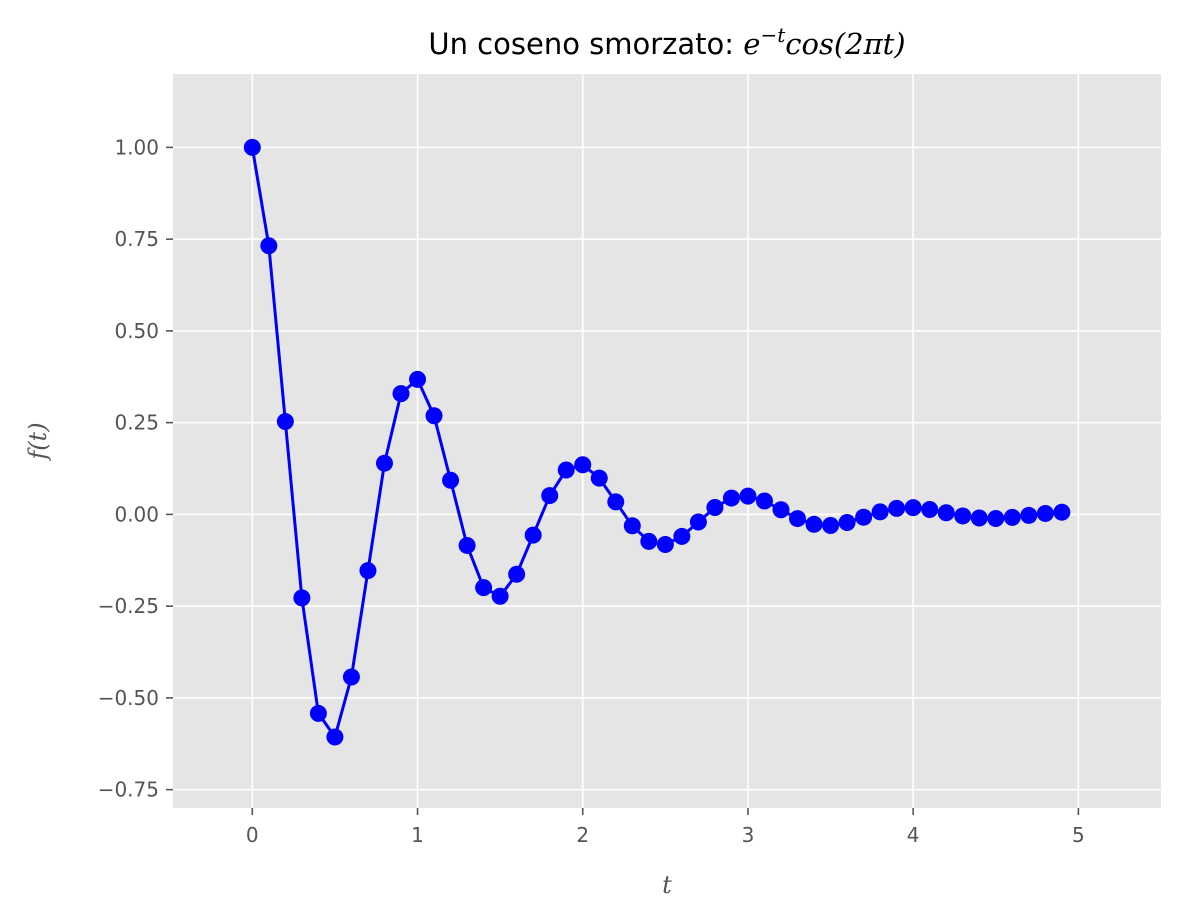  I want to click on x-axis-label: t, so click(667, 885).